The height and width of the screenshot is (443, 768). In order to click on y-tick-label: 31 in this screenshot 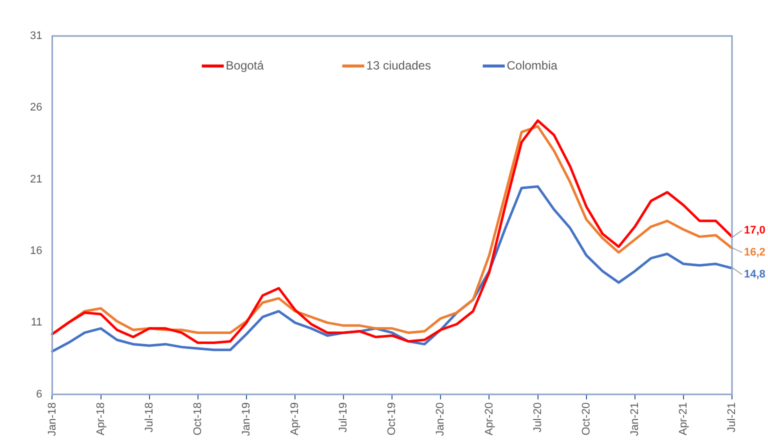, I will do `click(36, 36)`.